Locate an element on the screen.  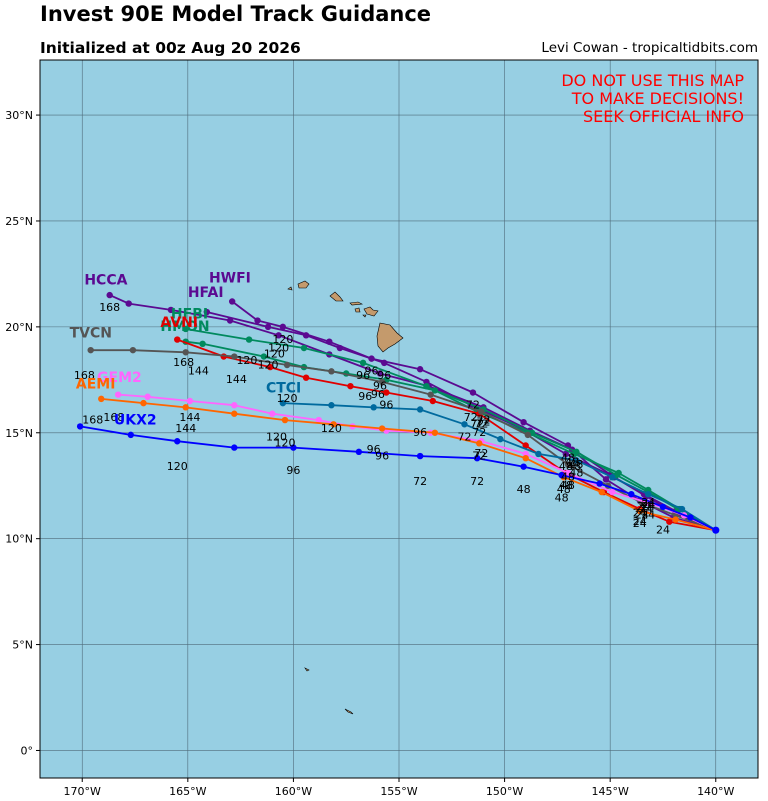
hour-label-gem2: 168 is located at coordinates (113, 417).